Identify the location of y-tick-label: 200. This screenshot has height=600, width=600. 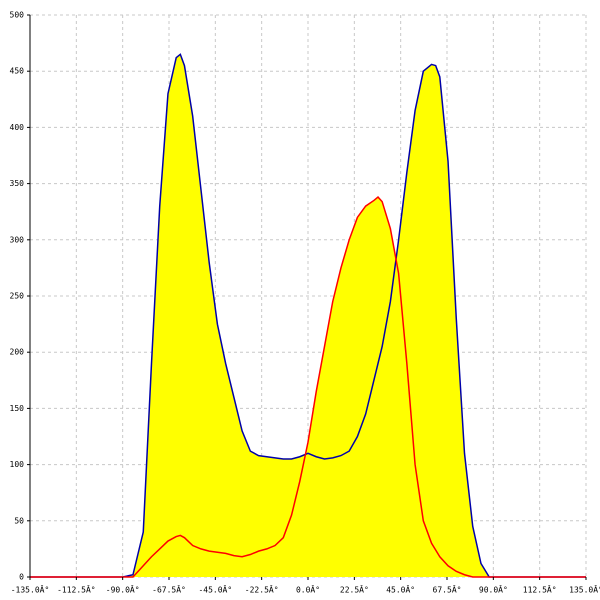
(17, 352).